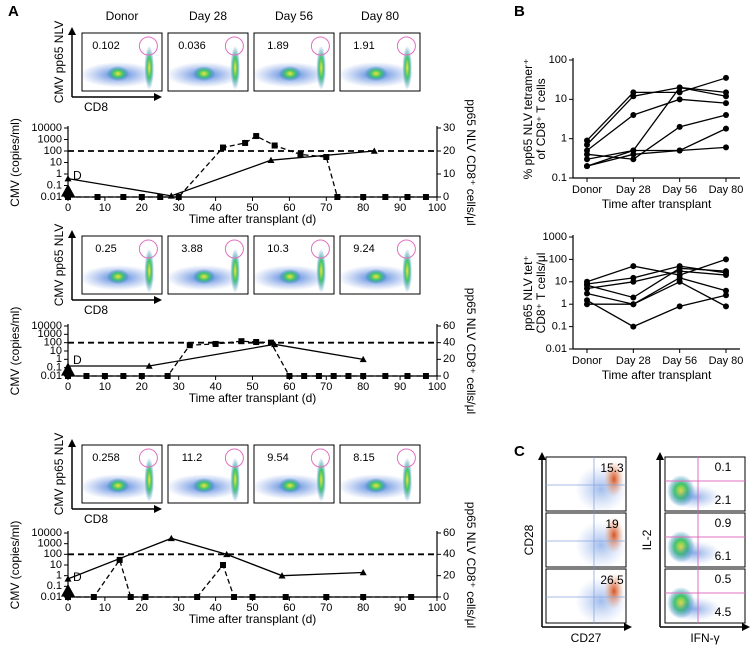  What do you see at coordinates (215, 387) in the screenshot?
I see `x-tick-label: 40` at bounding box center [215, 387].